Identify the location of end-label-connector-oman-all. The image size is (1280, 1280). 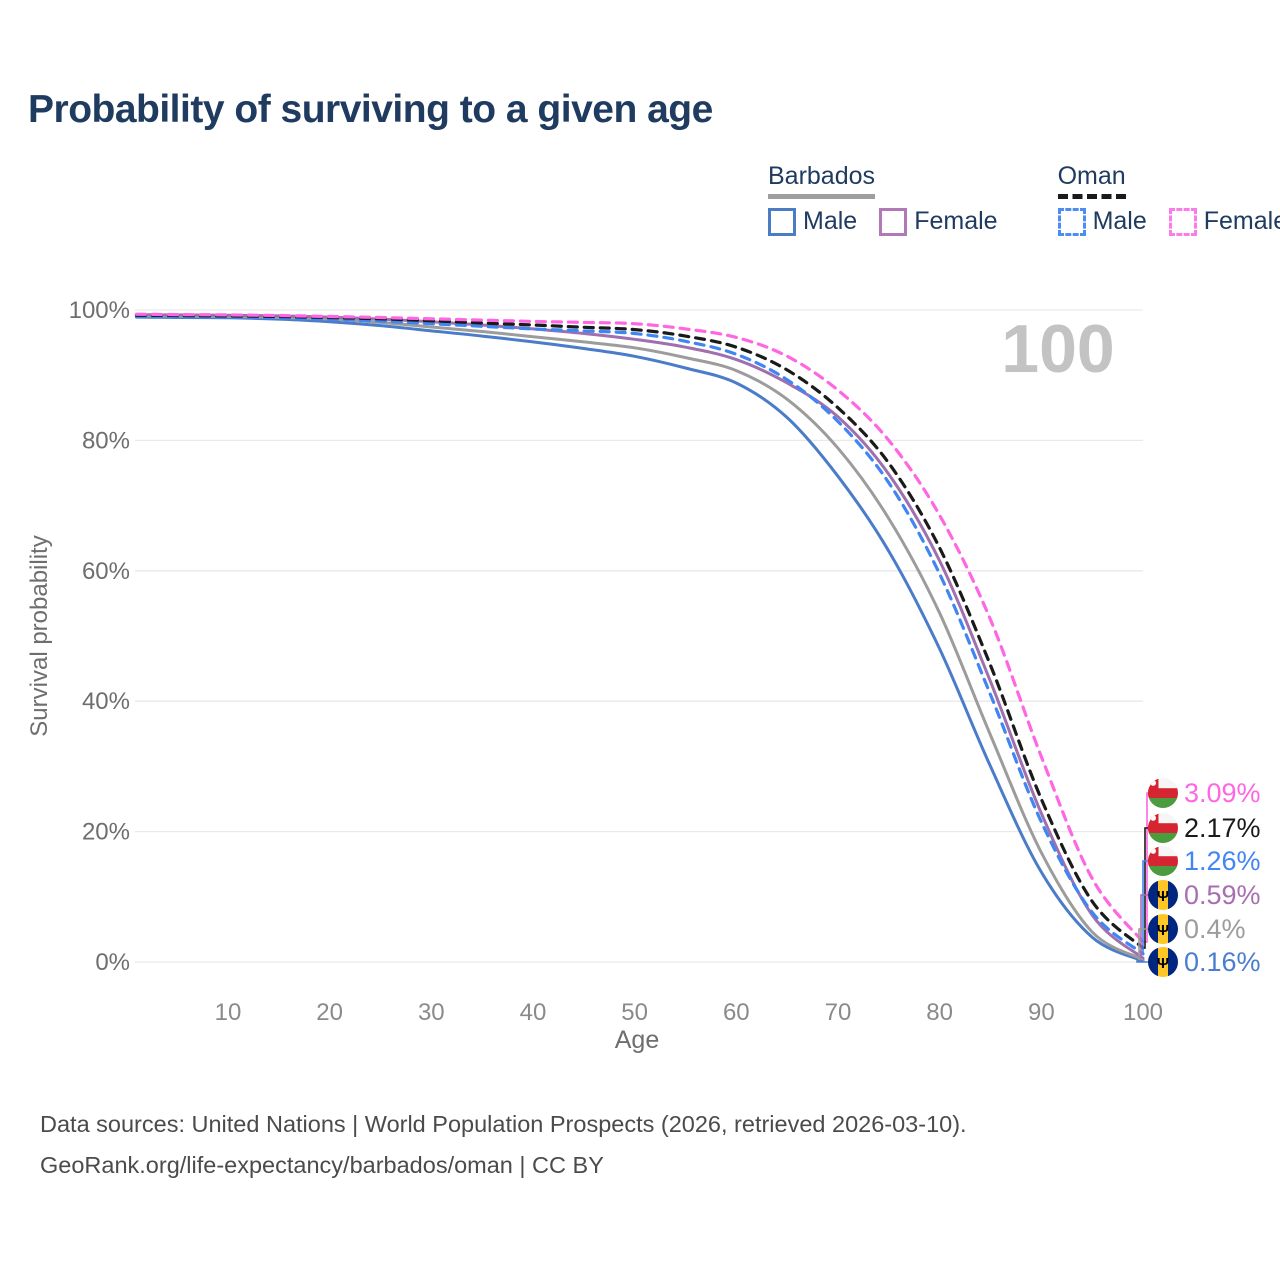
(1146, 888).